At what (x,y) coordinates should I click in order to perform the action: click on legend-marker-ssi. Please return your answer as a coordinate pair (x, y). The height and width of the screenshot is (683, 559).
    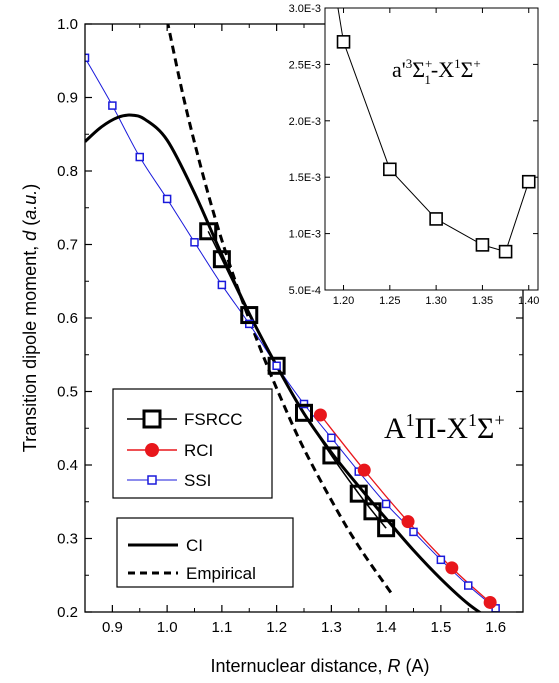
    Looking at the image, I should click on (152, 480).